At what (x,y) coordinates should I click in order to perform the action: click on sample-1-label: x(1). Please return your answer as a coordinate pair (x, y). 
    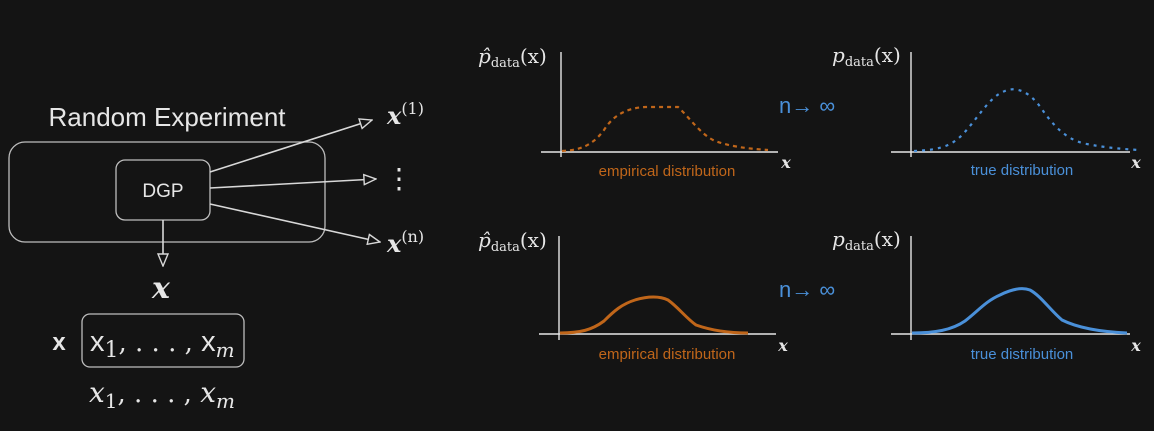
    Looking at the image, I should click on (405, 114).